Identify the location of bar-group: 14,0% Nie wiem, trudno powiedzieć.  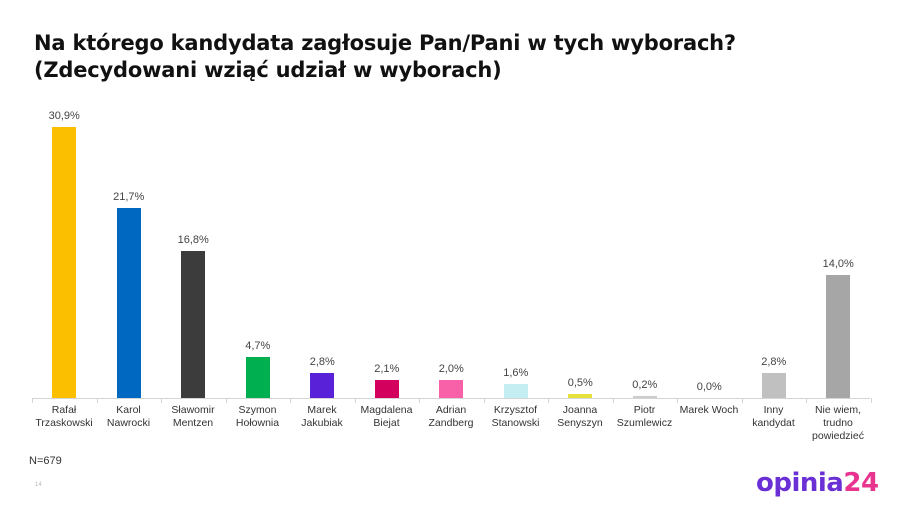
(838, 280).